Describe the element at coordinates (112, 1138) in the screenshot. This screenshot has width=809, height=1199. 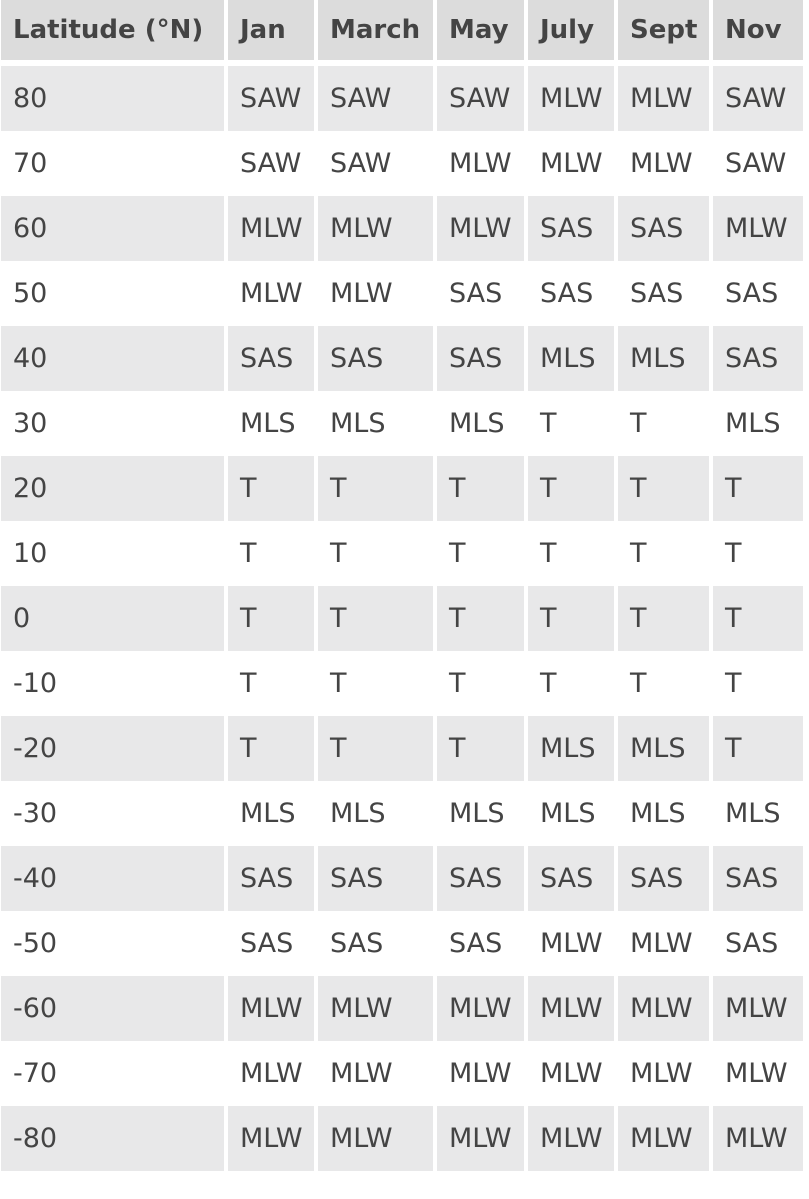
I see `table-cell-latitude: -80` at that location.